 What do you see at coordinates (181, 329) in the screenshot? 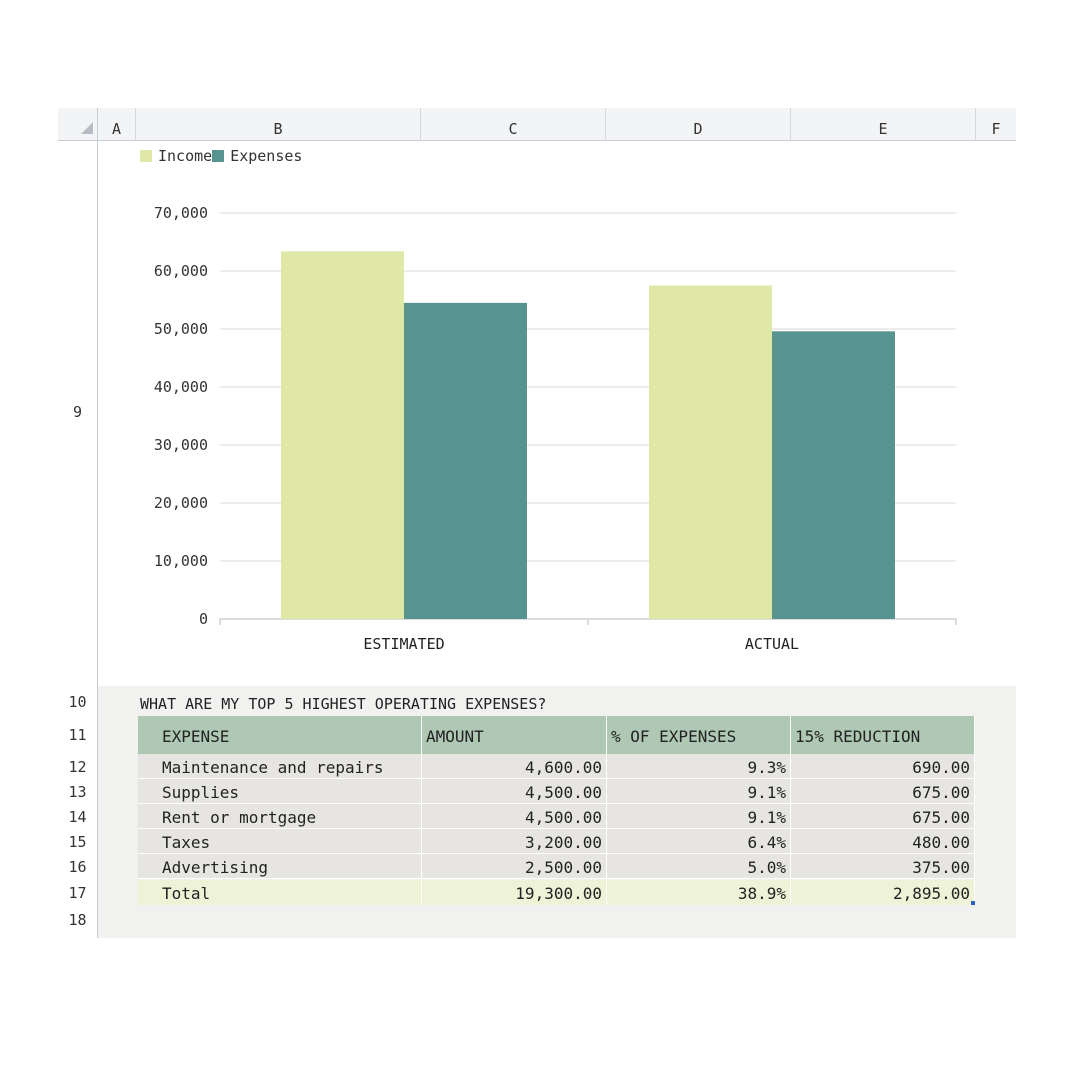
I see `y-tick-label: 50,000` at bounding box center [181, 329].